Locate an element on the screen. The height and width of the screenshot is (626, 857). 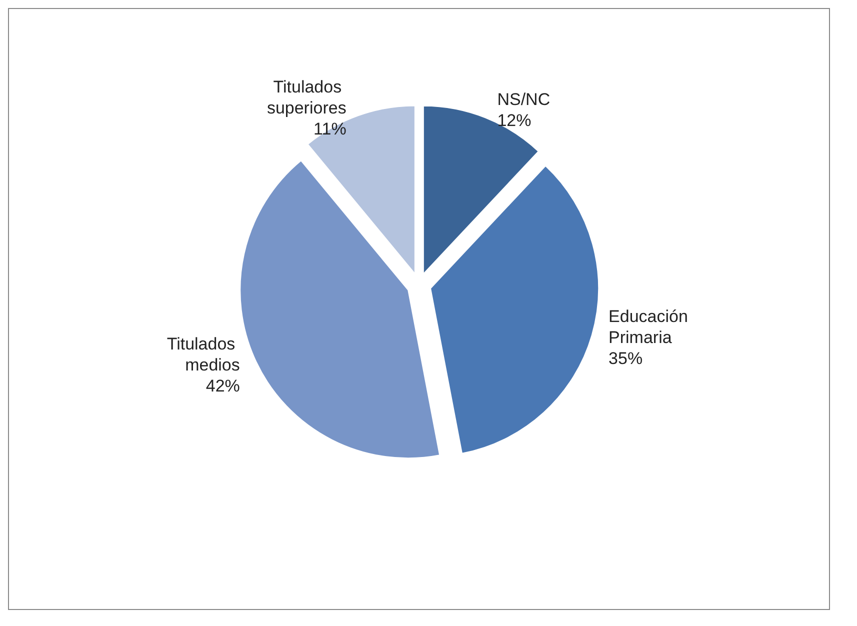
slice-label: Titulados medios is located at coordinates (203, 354).